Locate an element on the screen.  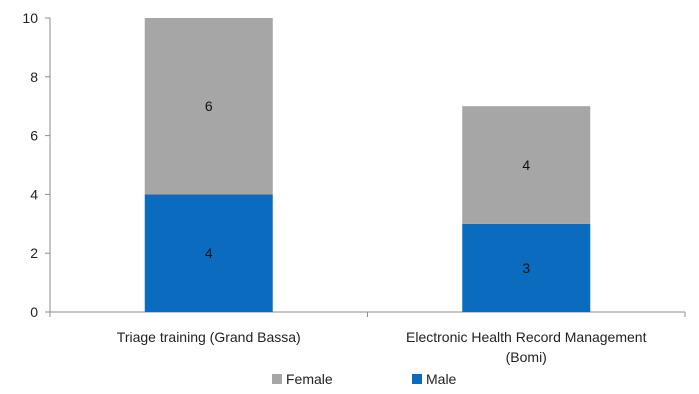
data-label-male: 4 is located at coordinates (209, 253).